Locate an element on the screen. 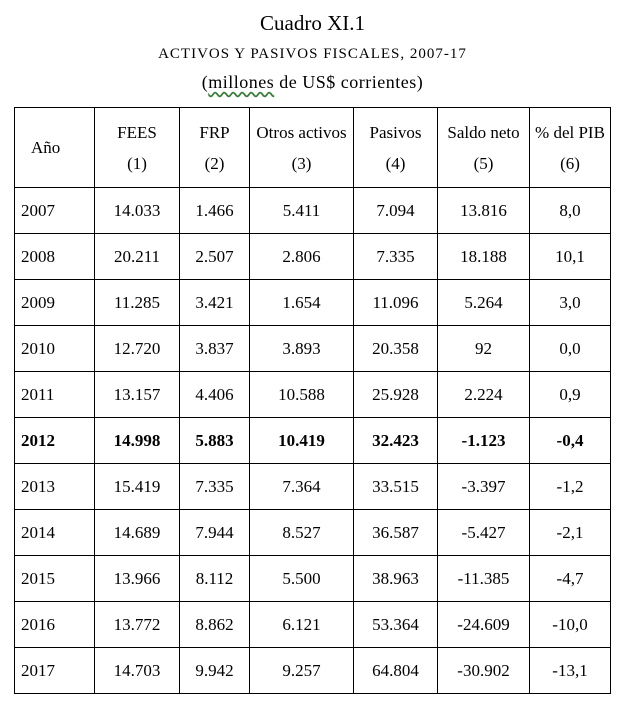  table-subtitle: ACTIVOS Y PASIVOS FISCALES, 2007-17 is located at coordinates (312, 54).